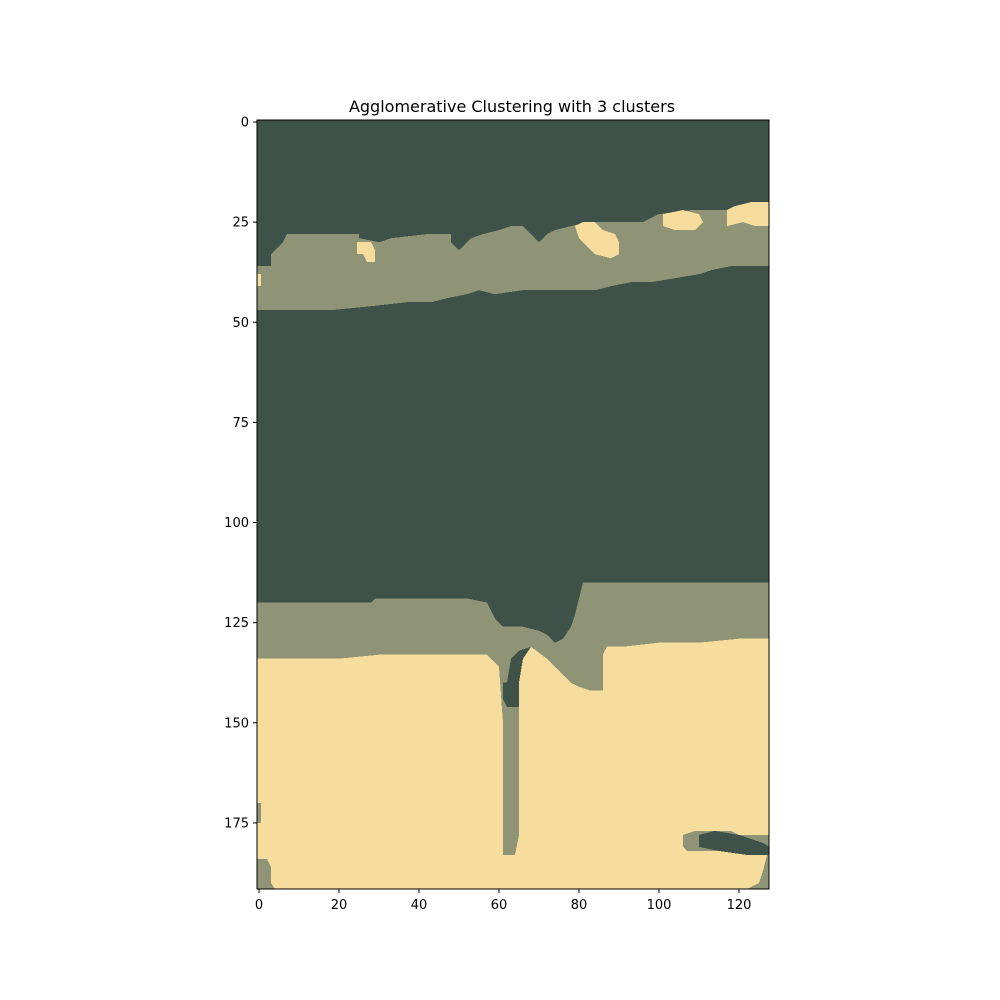 The image size is (1000, 1000). Describe the element at coordinates (419, 905) in the screenshot. I see `x-tick-label: 40` at that location.